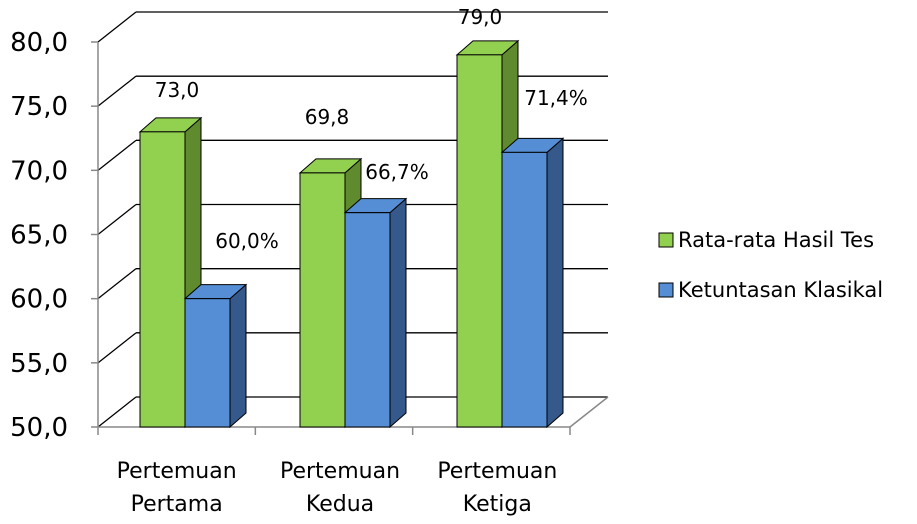 Image resolution: width=917 pixels, height=524 pixels. Describe the element at coordinates (39, 43) in the screenshot. I see `y-tick-label: 80,0` at that location.